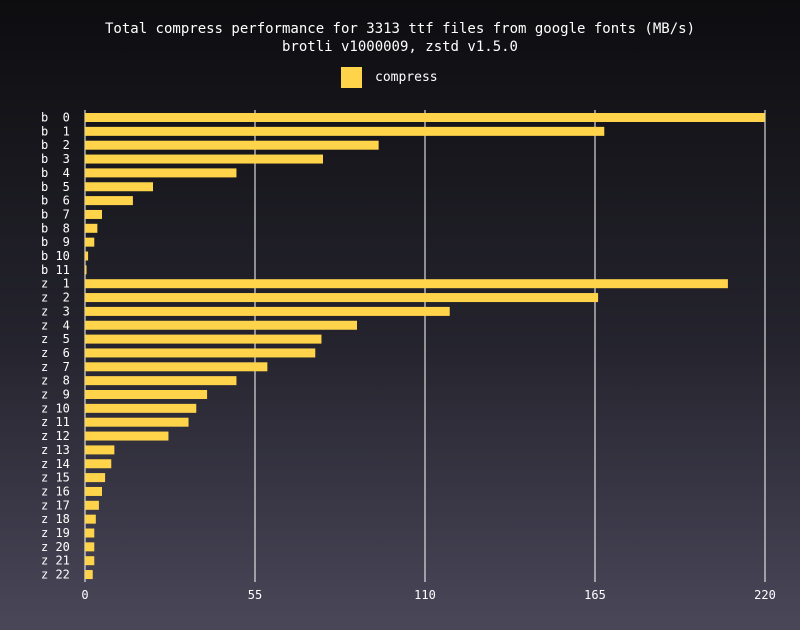 The width and height of the screenshot is (800, 630). Describe the element at coordinates (595, 595) in the screenshot. I see `x-tick-label: 165` at that location.